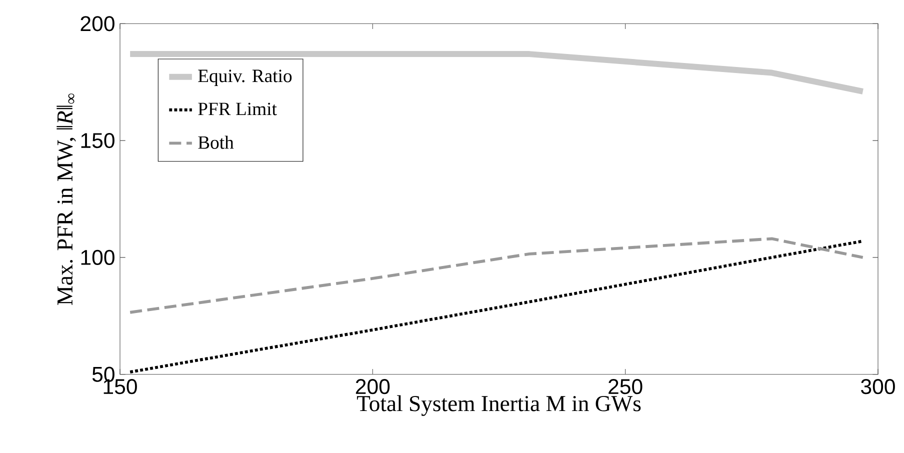  Describe the element at coordinates (625, 386) in the screenshot. I see `x-tick-label: 250` at that location.